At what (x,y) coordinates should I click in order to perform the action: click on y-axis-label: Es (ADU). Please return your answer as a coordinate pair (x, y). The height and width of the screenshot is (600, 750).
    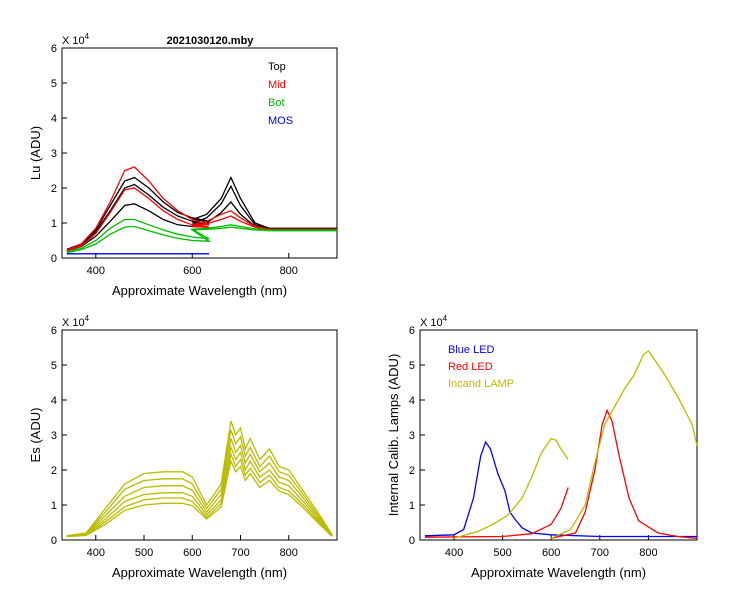
    Looking at the image, I should click on (35, 435).